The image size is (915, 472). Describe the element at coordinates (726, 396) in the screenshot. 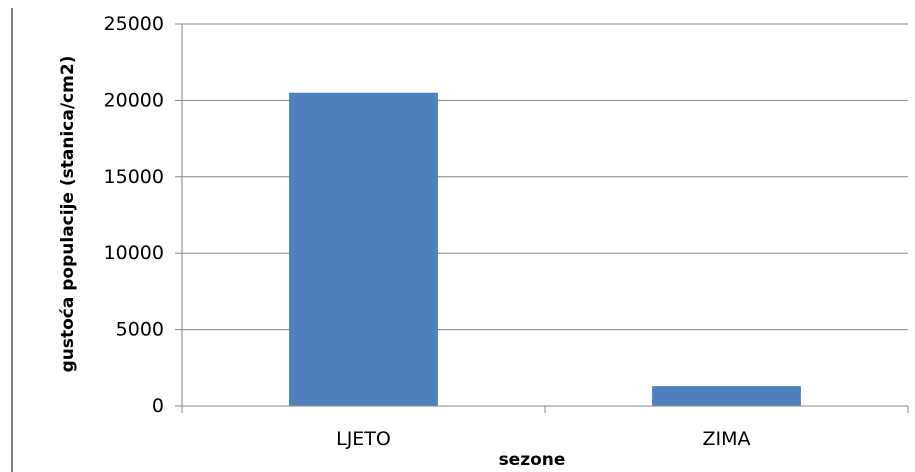

I see `bar-zima` at that location.